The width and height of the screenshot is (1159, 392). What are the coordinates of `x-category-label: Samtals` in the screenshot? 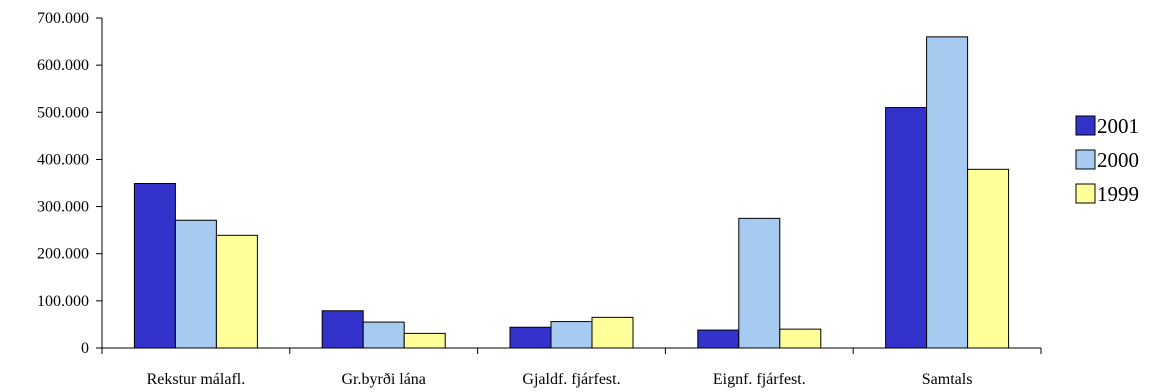 It's located at (947, 379).